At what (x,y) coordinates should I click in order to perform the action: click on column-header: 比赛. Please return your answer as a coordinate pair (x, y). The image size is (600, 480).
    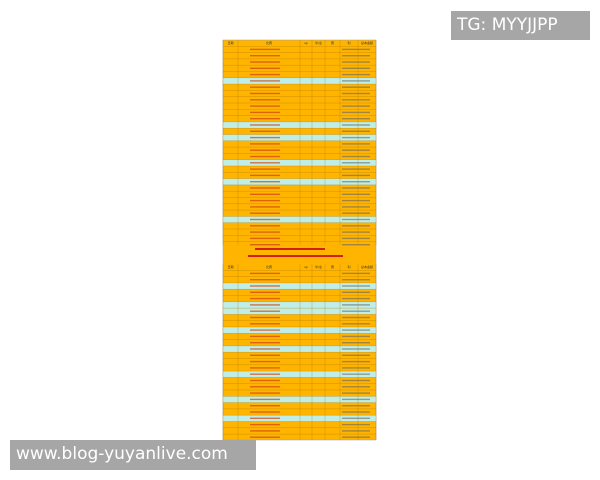
    Looking at the image, I should click on (269, 42).